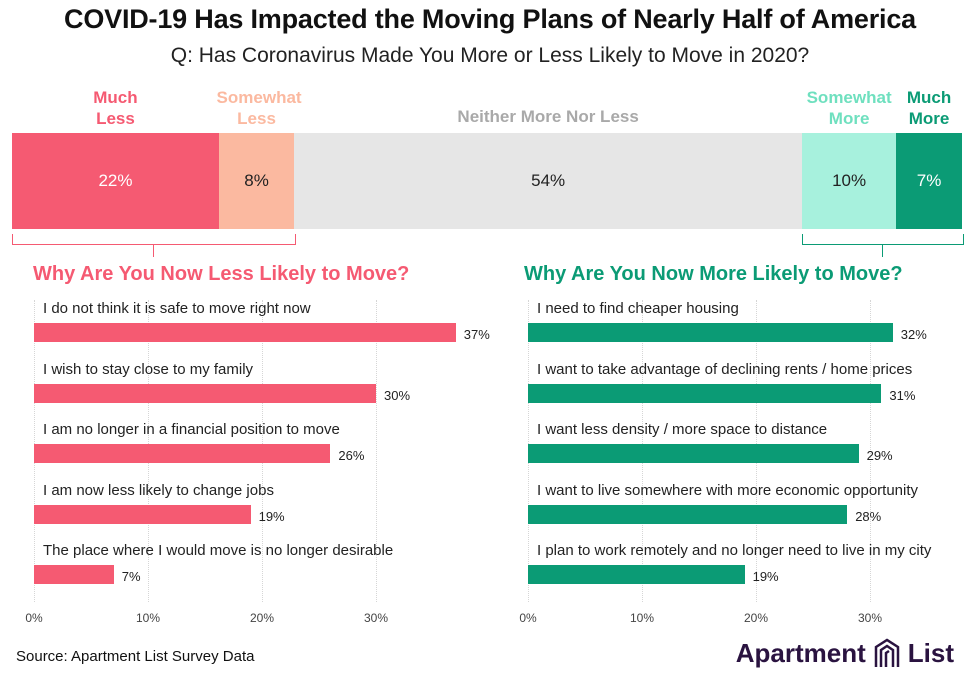  Describe the element at coordinates (638, 308) in the screenshot. I see `bar-category-label: I need to find cheaper housing` at that location.